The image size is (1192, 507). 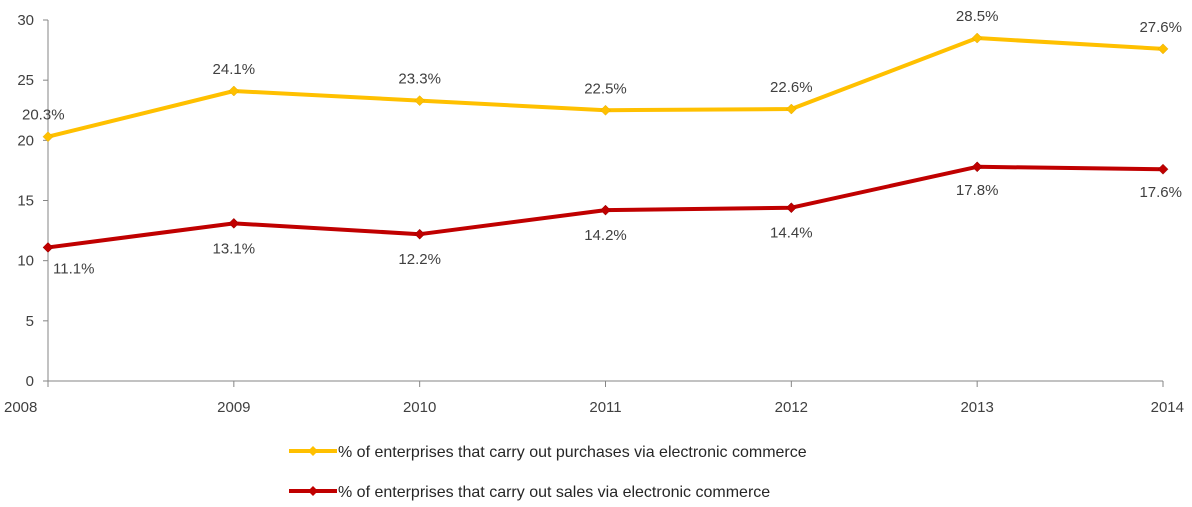 What do you see at coordinates (419, 79) in the screenshot?
I see `data-label: 23.3%` at bounding box center [419, 79].